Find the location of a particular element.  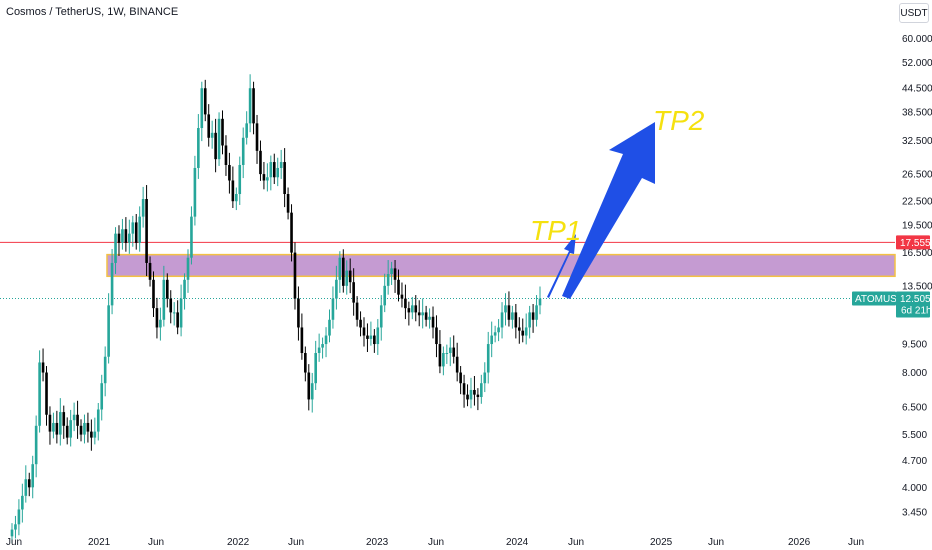

resistance-zone-layer is located at coordinates (501, 265).